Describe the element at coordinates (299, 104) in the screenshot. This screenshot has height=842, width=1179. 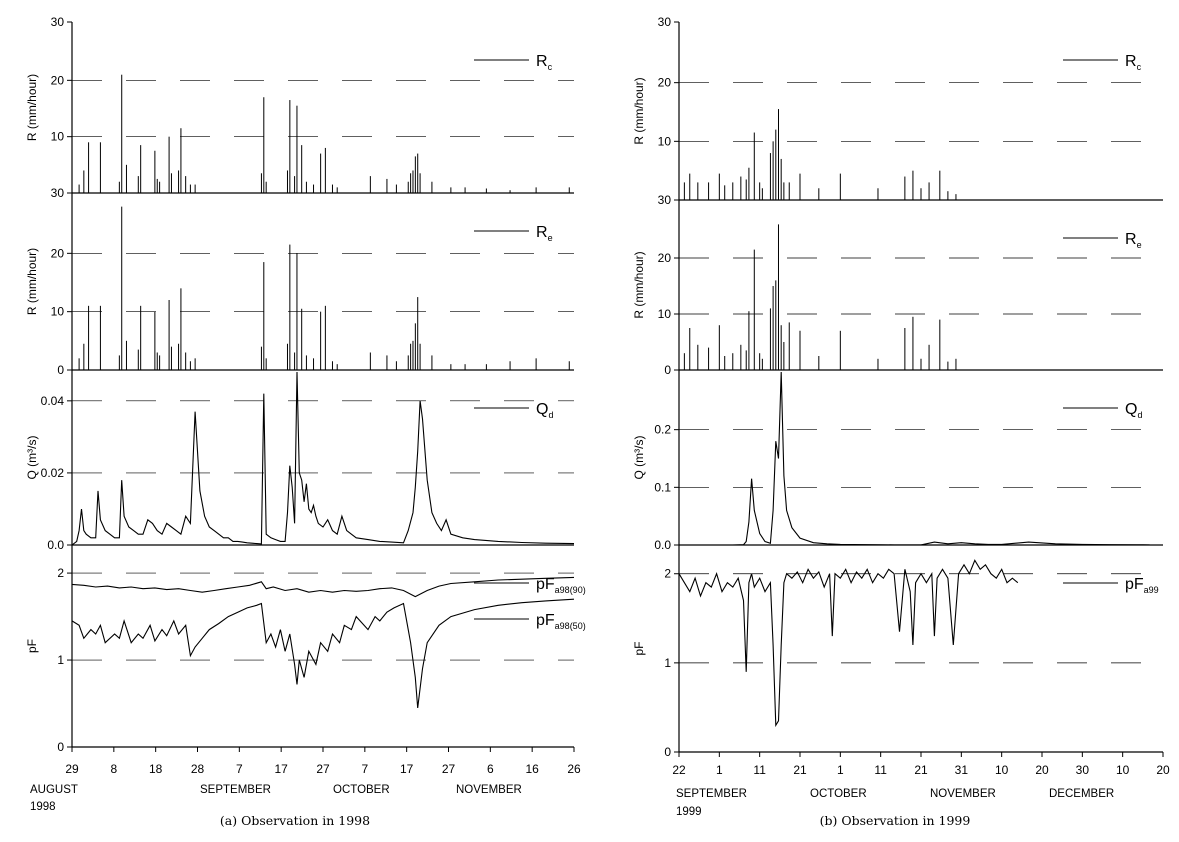
I see `panel-Rc-a: 30 20 10 R (mm/hour) Rc` at that location.